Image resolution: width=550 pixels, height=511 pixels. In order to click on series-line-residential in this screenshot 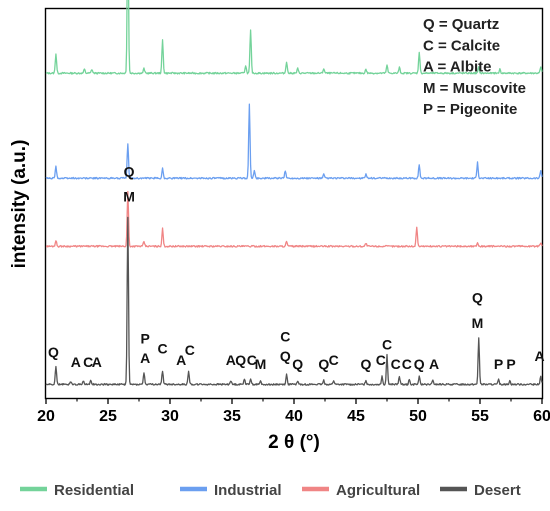, I will do `click(294, 37)`.